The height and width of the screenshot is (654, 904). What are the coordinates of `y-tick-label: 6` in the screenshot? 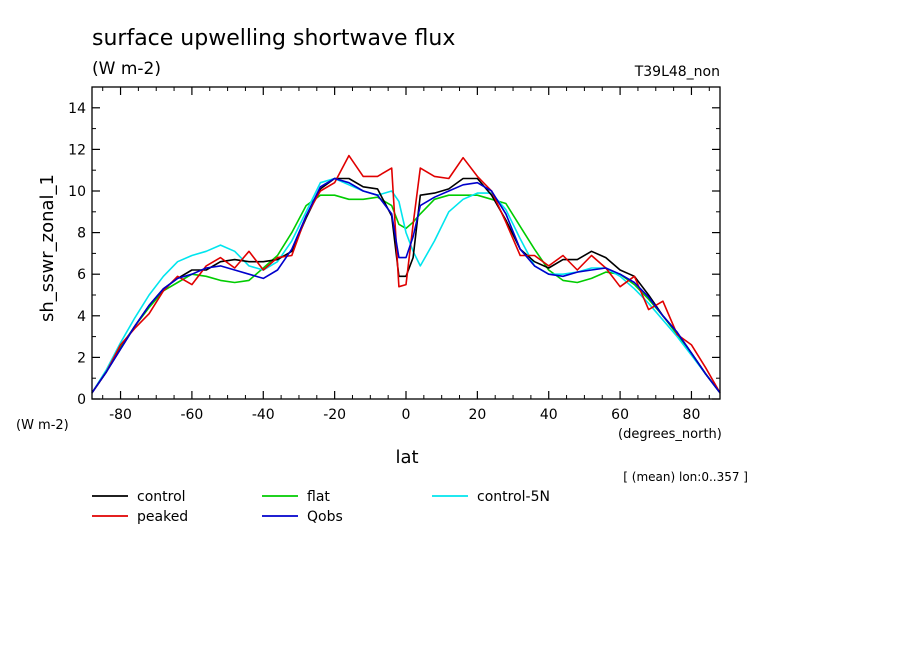 It's located at (81, 275).